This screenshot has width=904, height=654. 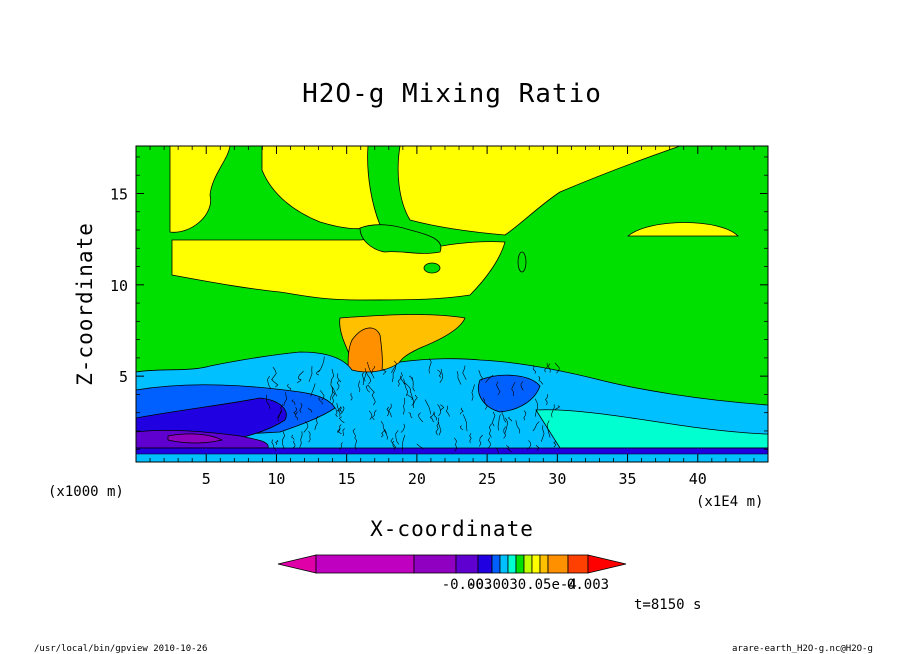 I want to click on bottom-band-edge, so click(x=452, y=457).